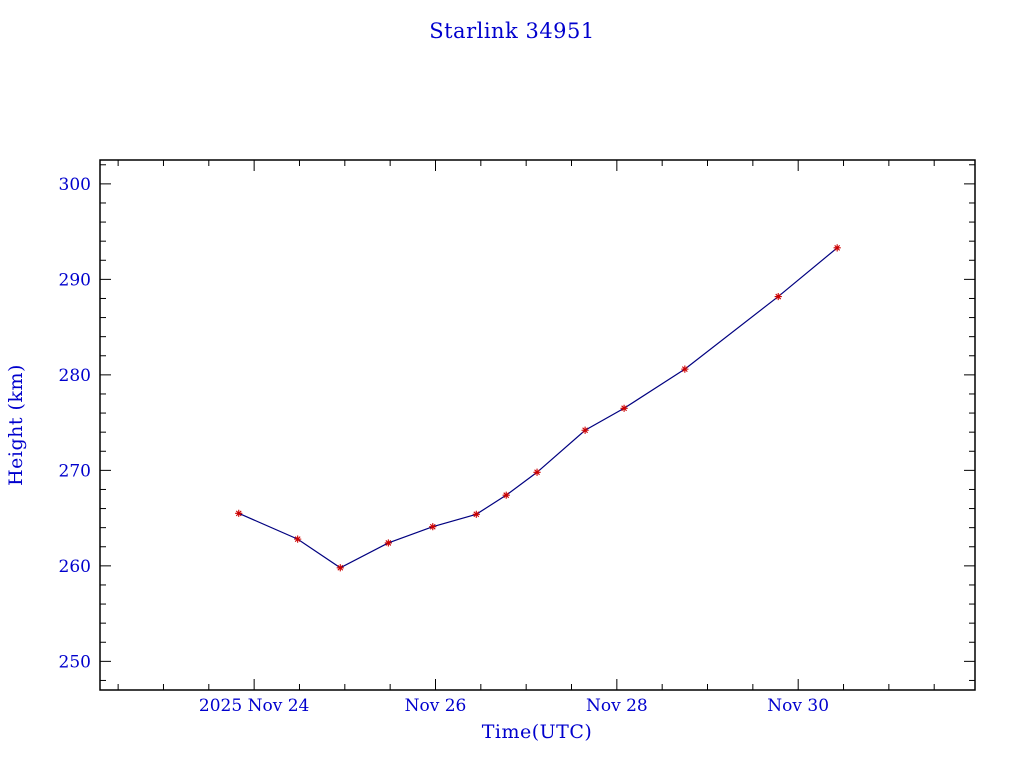 This screenshot has height=768, width=1024. What do you see at coordinates (75, 471) in the screenshot?
I see `y-tick-label: 270` at bounding box center [75, 471].